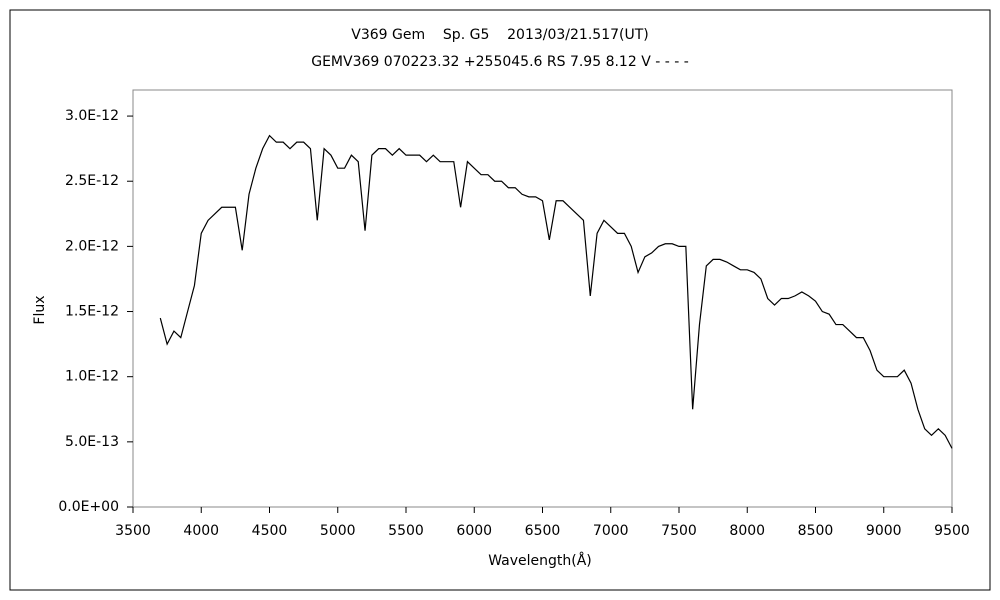  Describe the element at coordinates (92, 377) in the screenshot. I see `y-tick-label: 1.0E-12` at that location.